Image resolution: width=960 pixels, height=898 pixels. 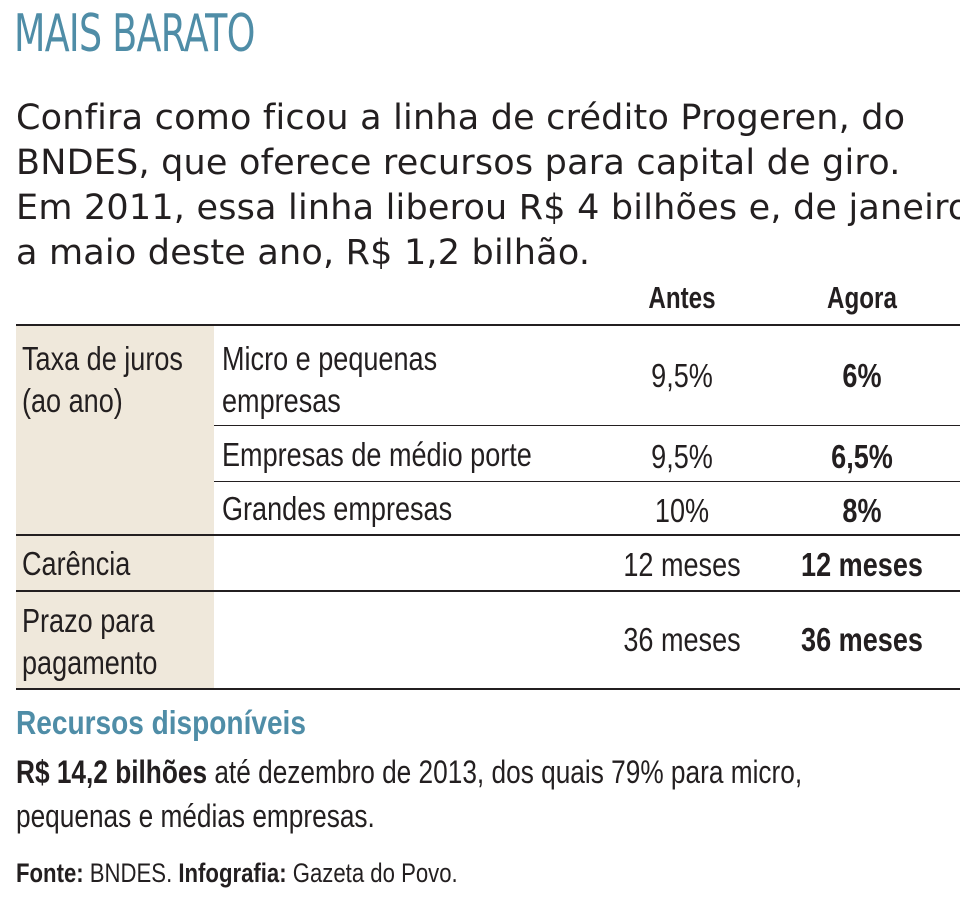 What do you see at coordinates (862, 564) in the screenshot?
I see `value-now: 12 meses` at bounding box center [862, 564].